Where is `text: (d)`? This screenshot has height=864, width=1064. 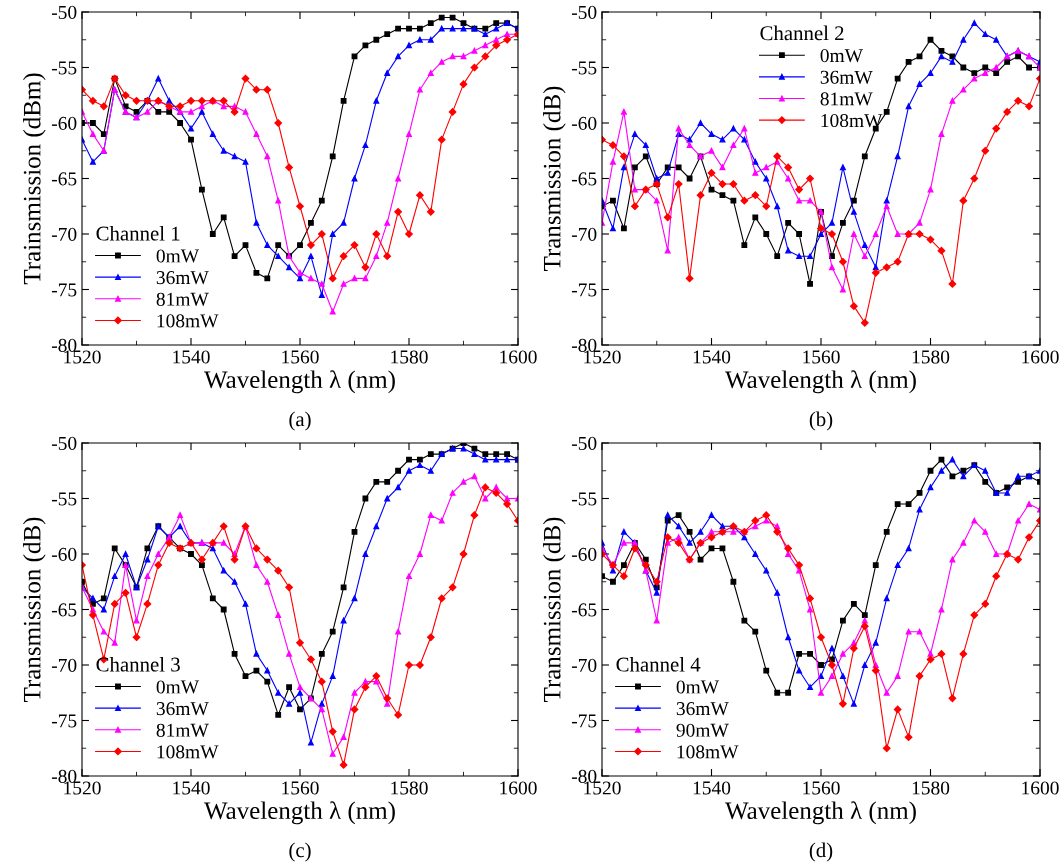 text: (d) is located at coordinates (821, 852).